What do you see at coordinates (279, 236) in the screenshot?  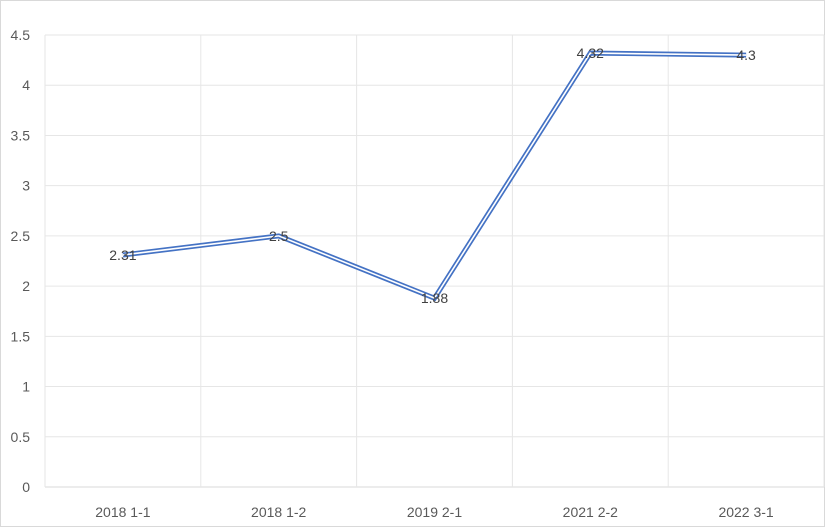 I see `data-label: 2.5` at bounding box center [279, 236].